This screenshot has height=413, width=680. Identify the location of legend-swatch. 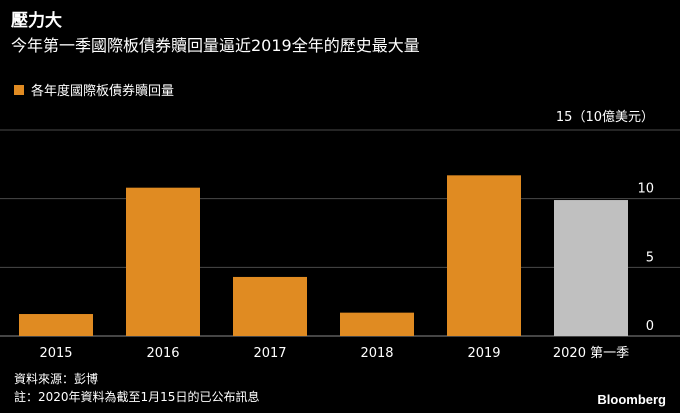
(19, 89).